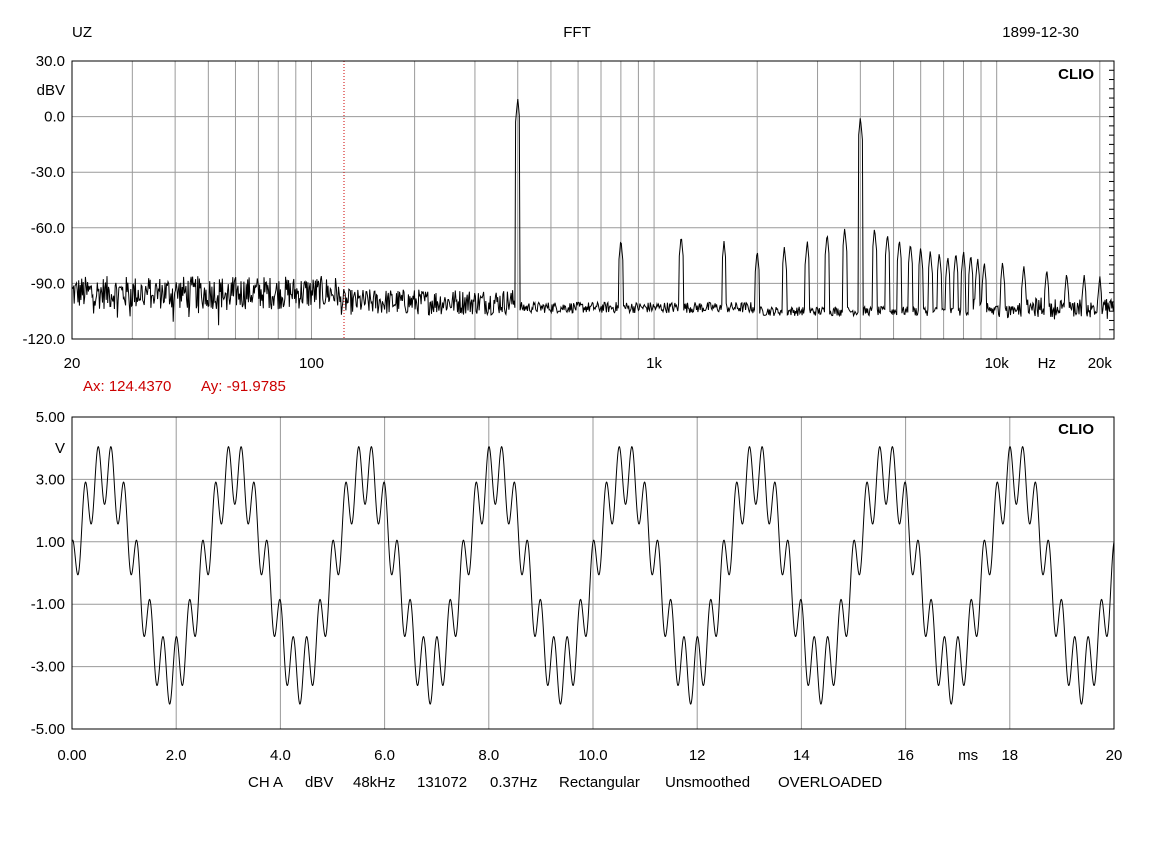 This screenshot has height=864, width=1152. I want to click on time-y-tick-label: -5.00, so click(48, 729).